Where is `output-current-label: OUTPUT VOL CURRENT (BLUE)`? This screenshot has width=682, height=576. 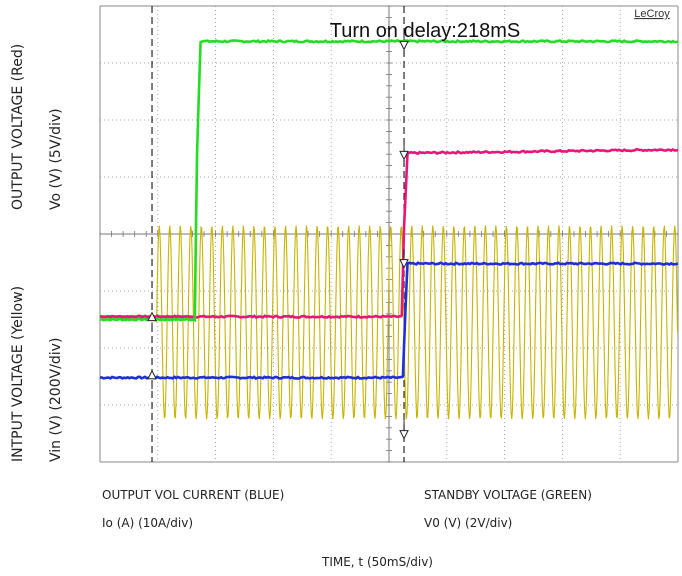
output-current-label: OUTPUT VOL CURRENT (BLUE) is located at coordinates (193, 495).